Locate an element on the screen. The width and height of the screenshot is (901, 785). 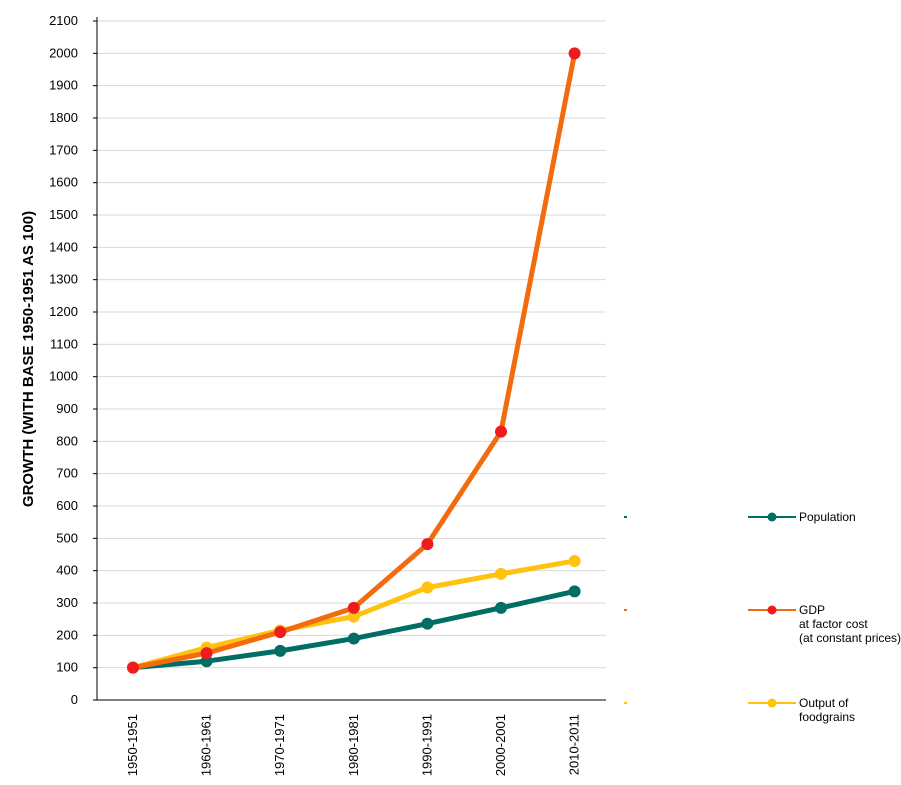
x-tick-label: 1950-1951 is located at coordinates (132, 745).